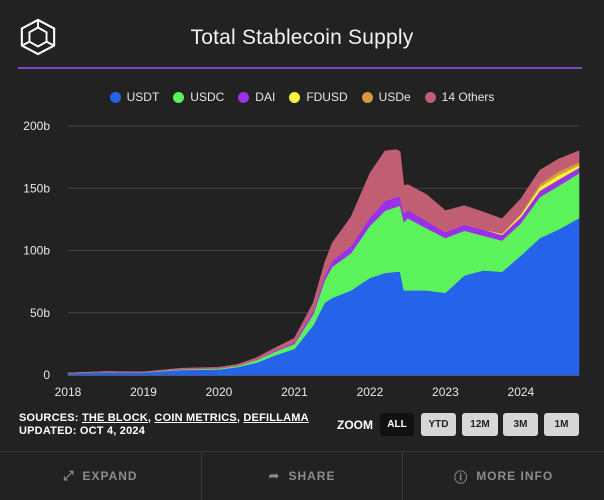 The height and width of the screenshot is (500, 604). What do you see at coordinates (219, 392) in the screenshot?
I see `x-tick-label: 2020` at bounding box center [219, 392].